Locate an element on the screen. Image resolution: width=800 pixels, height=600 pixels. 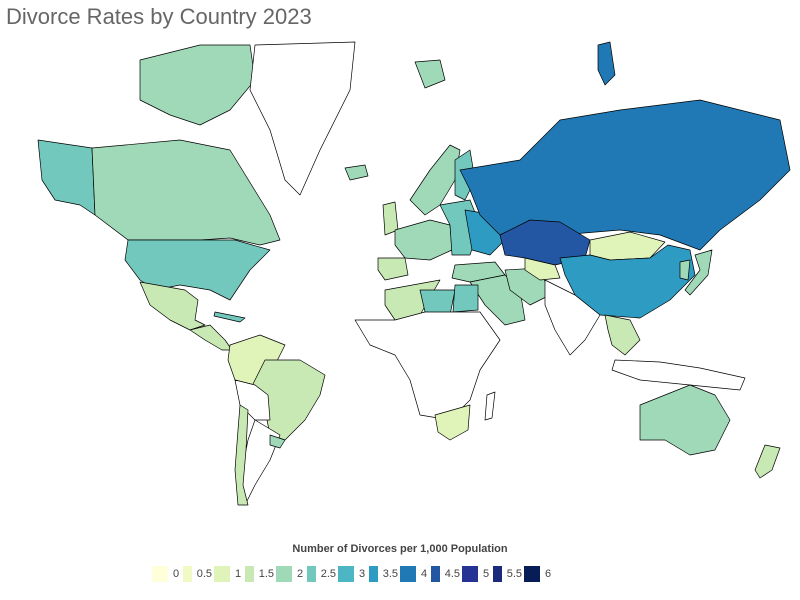
legend-item: 3.5 is located at coordinates (383, 574).